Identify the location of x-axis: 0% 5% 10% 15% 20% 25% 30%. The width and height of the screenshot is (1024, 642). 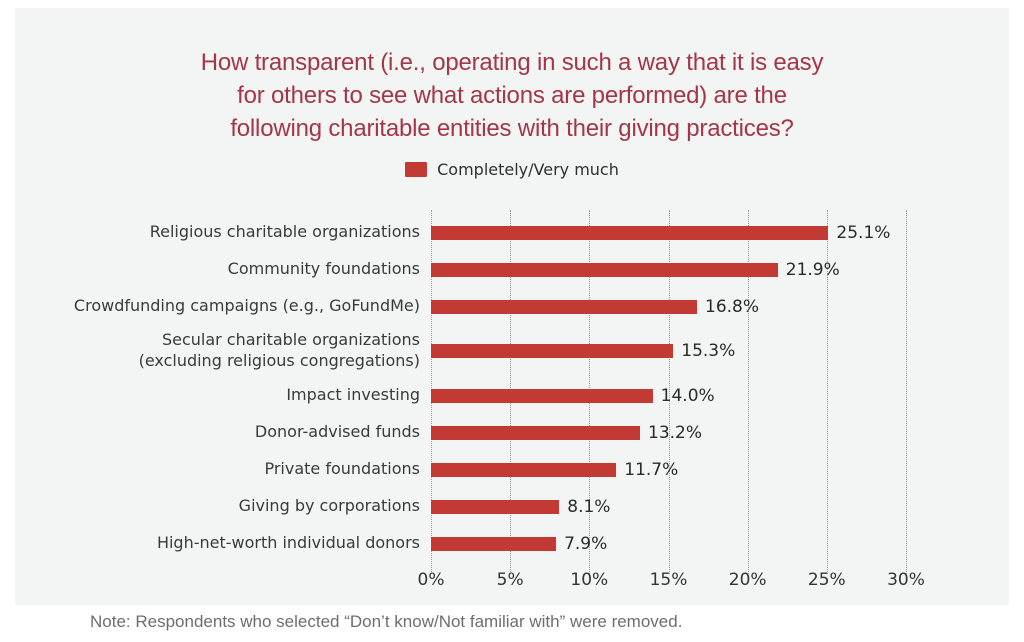
(671, 581).